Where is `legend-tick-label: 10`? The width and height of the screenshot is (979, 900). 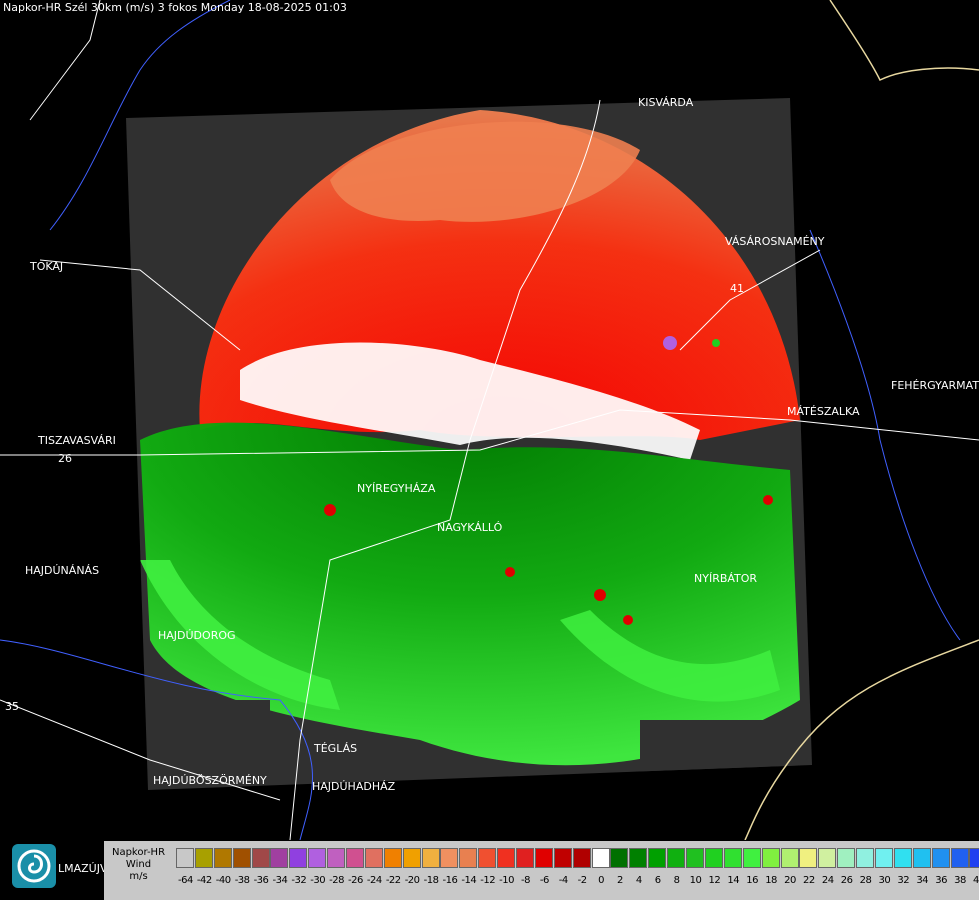
legend-tick-label: 10 is located at coordinates (695, 880).